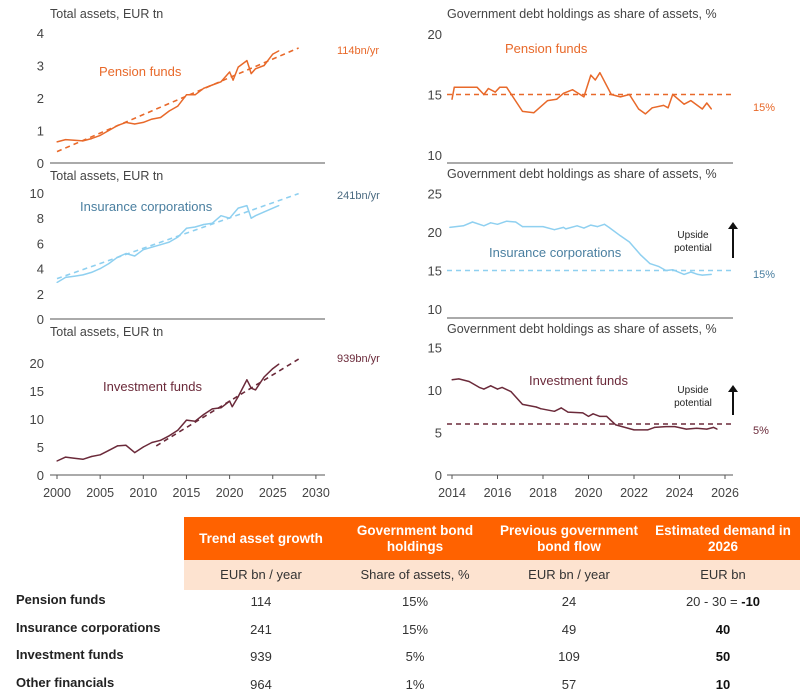  I want to click on y-tick-label: 8, so click(40, 218).